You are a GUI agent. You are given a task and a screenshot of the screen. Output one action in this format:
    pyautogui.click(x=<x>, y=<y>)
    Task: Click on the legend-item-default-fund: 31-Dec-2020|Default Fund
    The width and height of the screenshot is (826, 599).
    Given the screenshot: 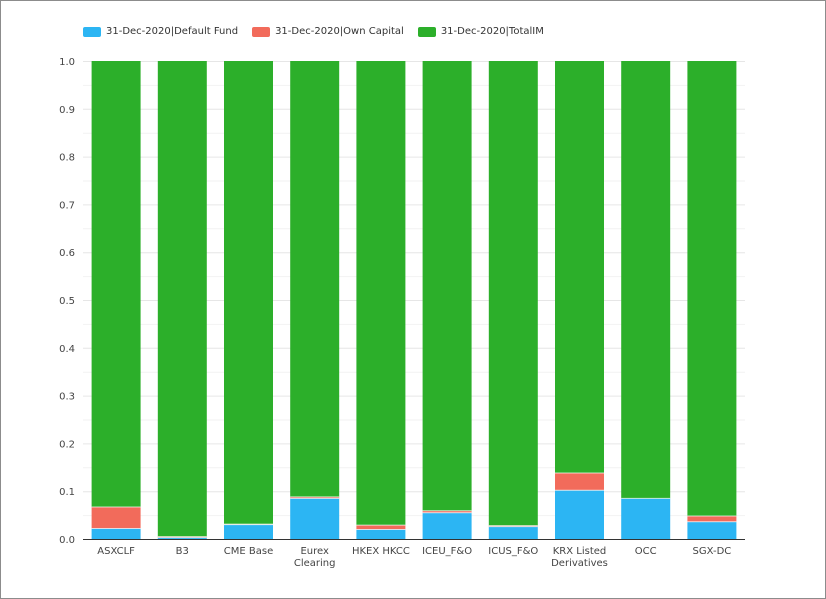 What is the action you would take?
    pyautogui.click(x=160, y=31)
    